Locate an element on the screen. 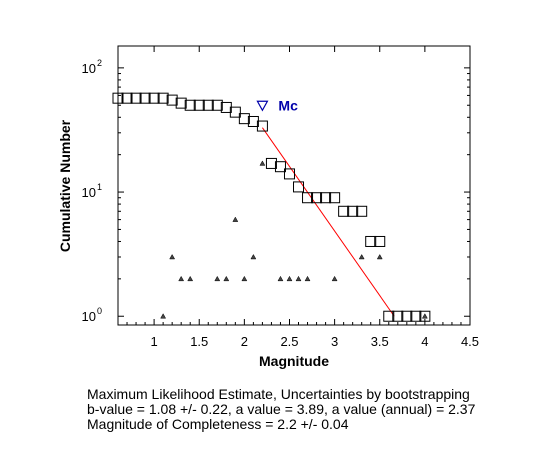 The image size is (544, 461). y-tick-exponent: 1 is located at coordinates (99, 187).